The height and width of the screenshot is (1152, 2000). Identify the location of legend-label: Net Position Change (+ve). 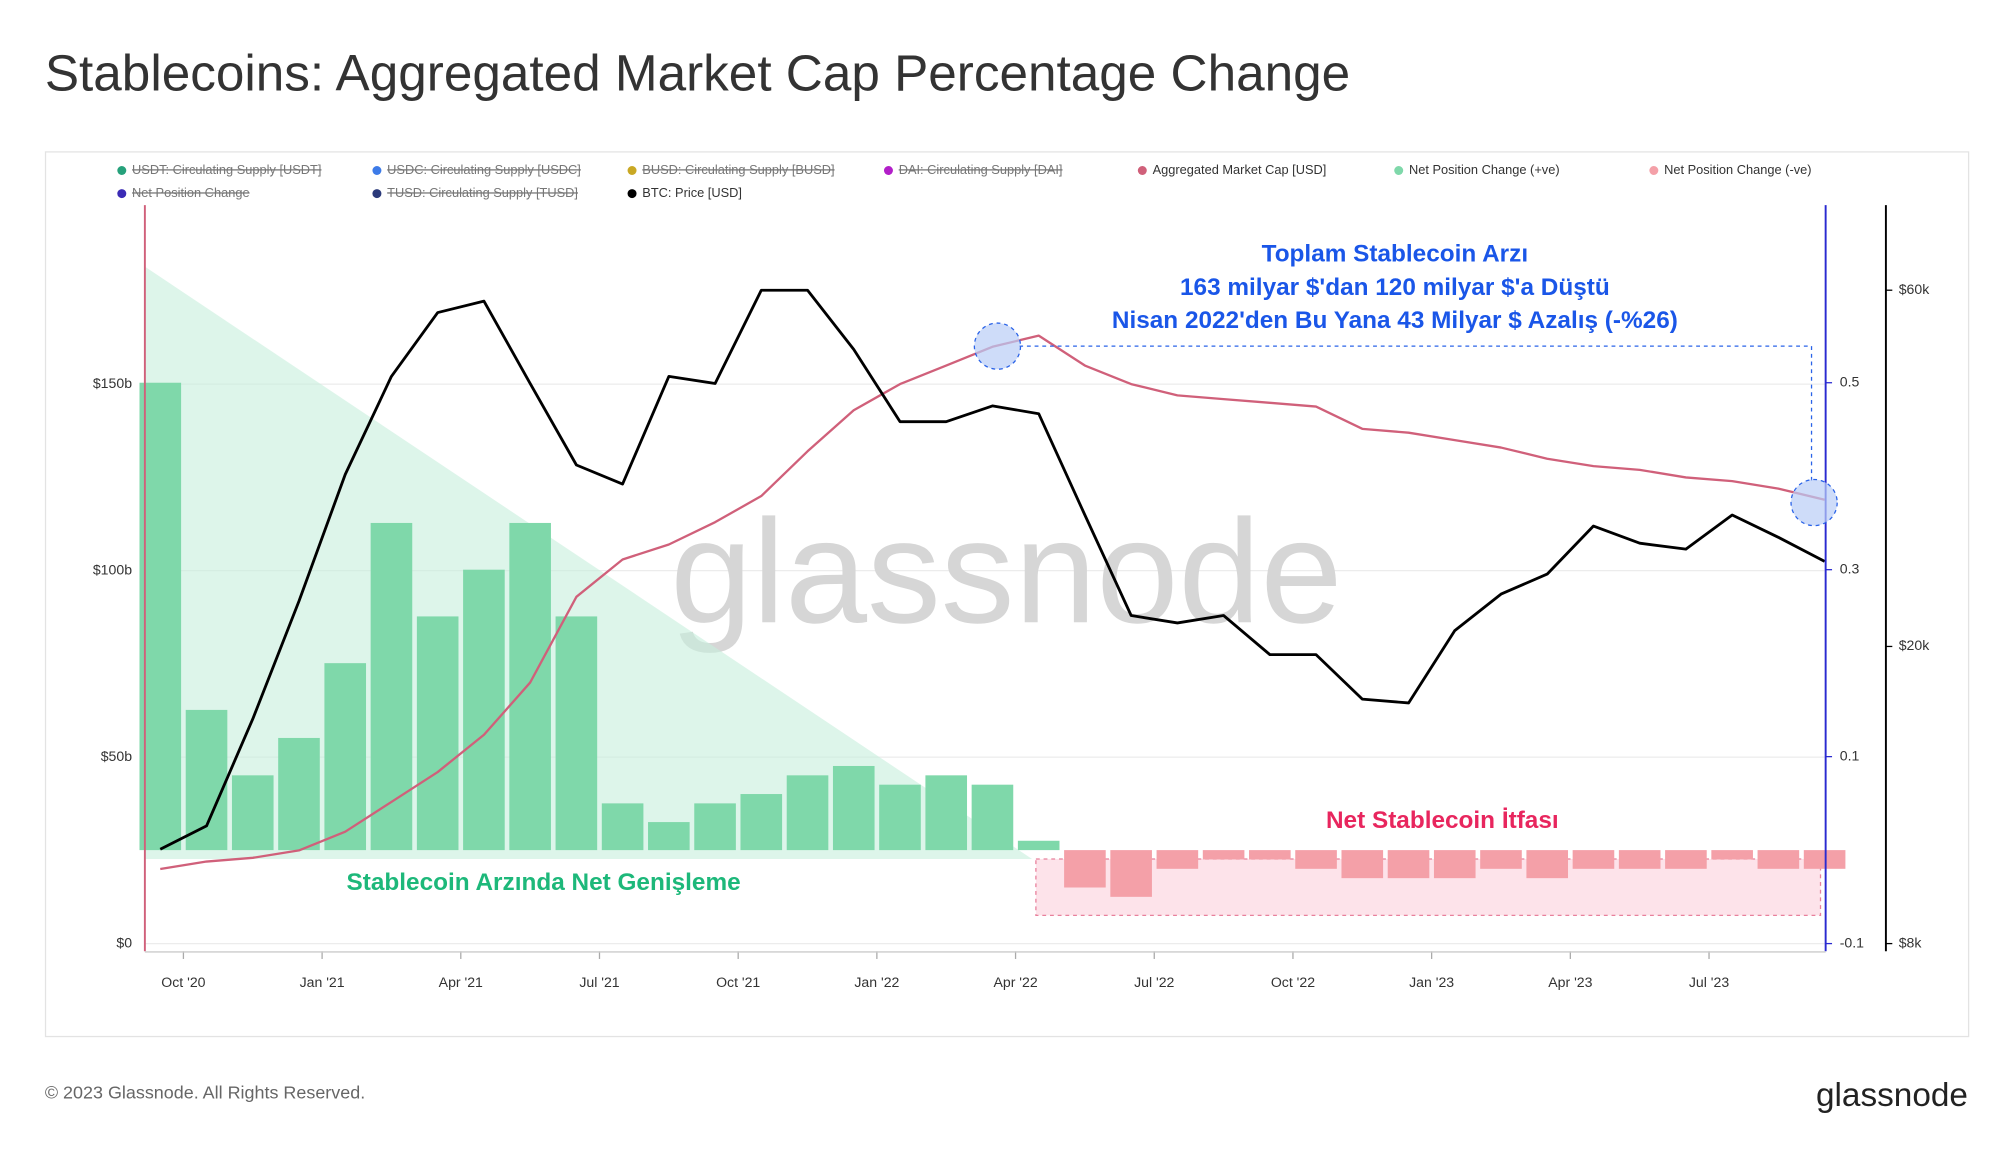
(1484, 169).